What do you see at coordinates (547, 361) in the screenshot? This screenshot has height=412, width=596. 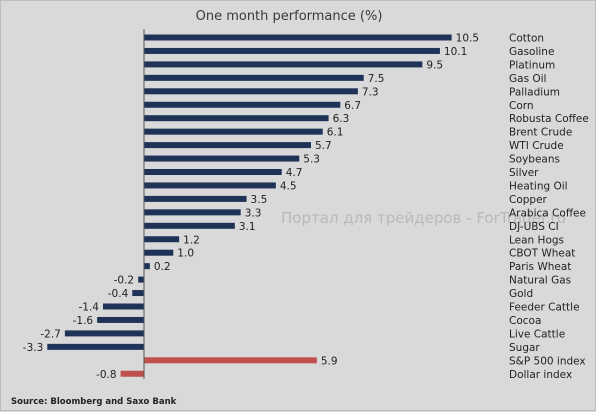 I see `category-label: S&P 500 index` at bounding box center [547, 361].